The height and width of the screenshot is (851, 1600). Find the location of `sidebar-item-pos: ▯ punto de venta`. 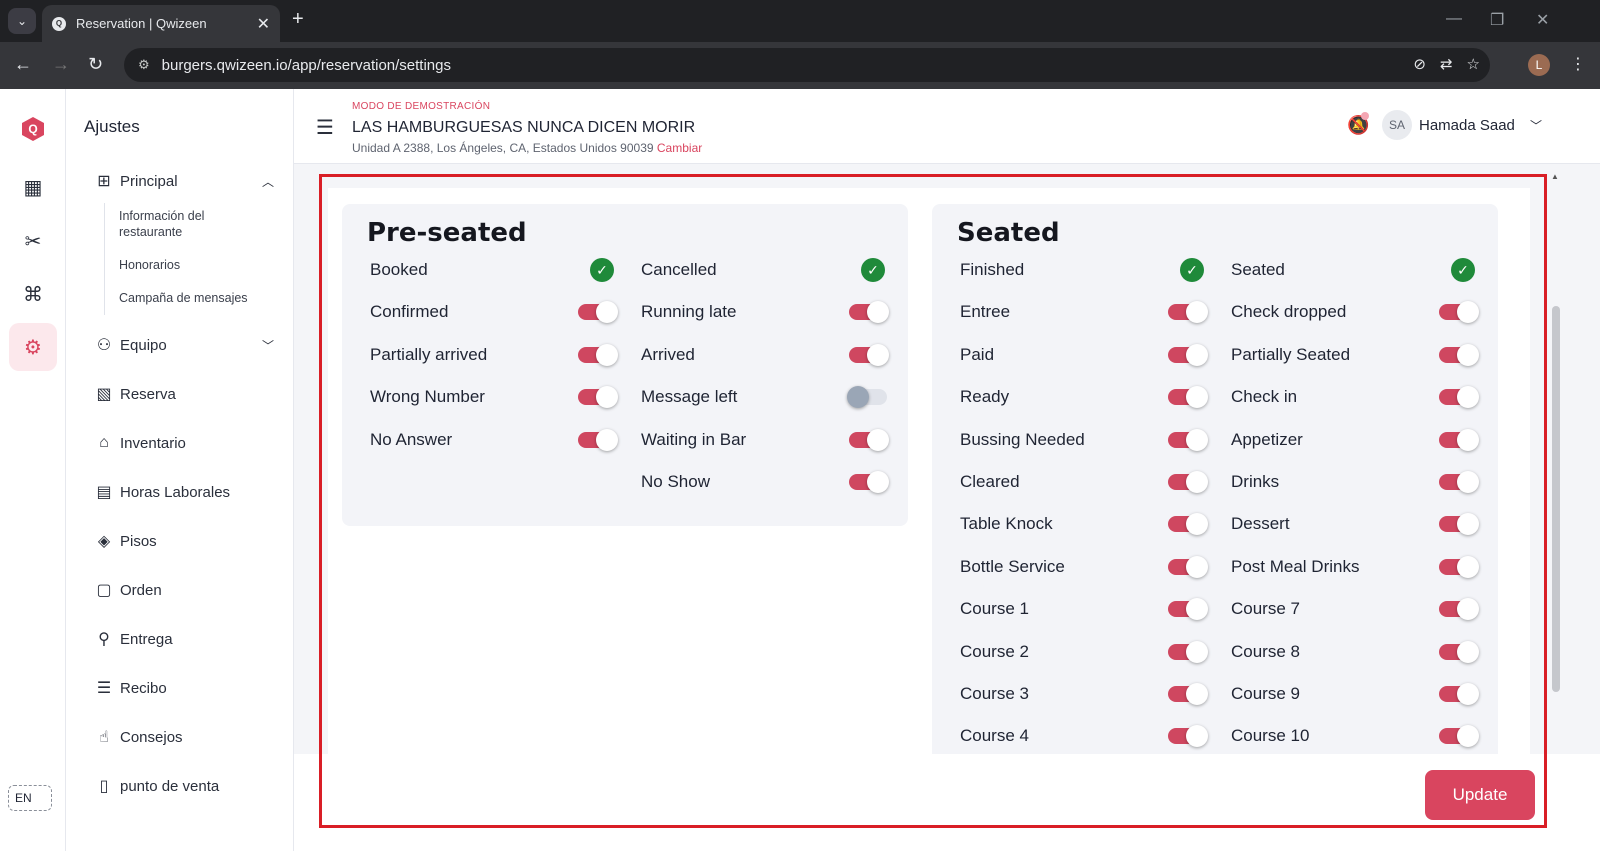

sidebar-item-pos: ▯ punto de venta is located at coordinates (184, 786).